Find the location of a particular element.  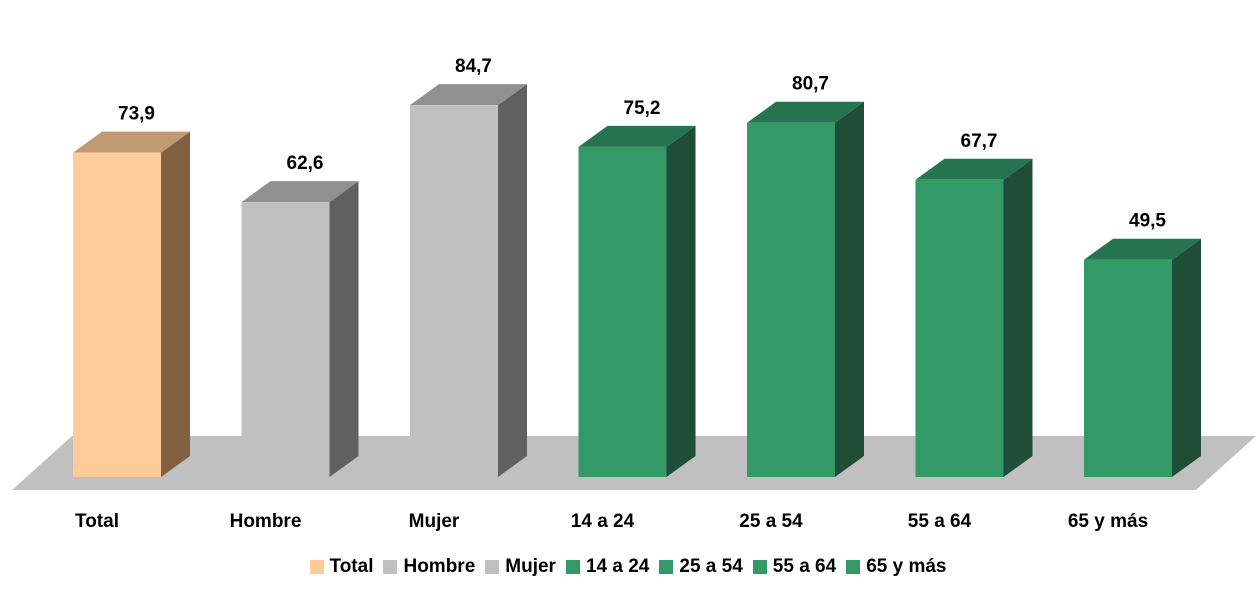

legend-label-25-a-54: 25 a 54 is located at coordinates (711, 566).